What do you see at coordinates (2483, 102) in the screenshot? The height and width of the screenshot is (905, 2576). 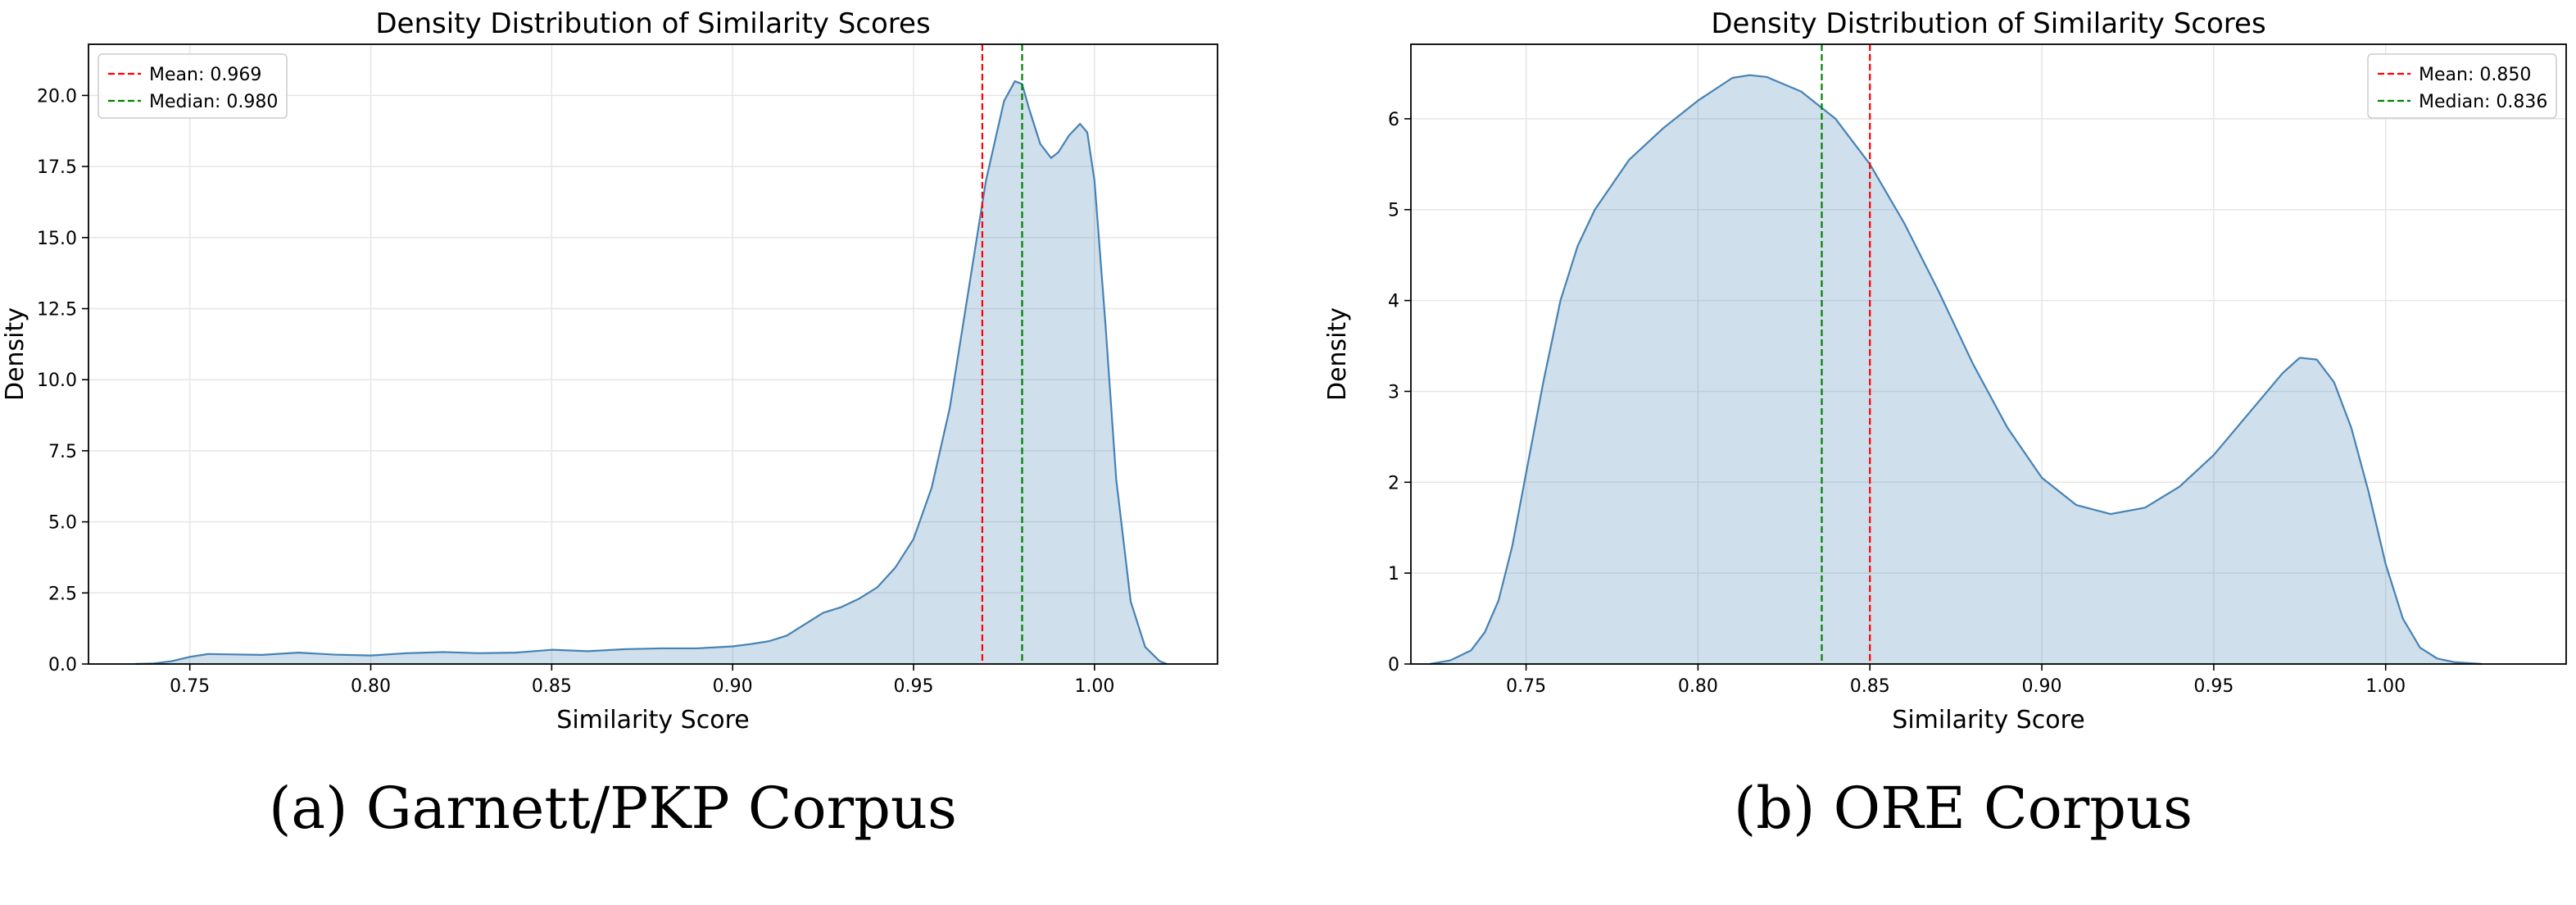 I see `legend-label-median: Median: 0.836` at bounding box center [2483, 102].